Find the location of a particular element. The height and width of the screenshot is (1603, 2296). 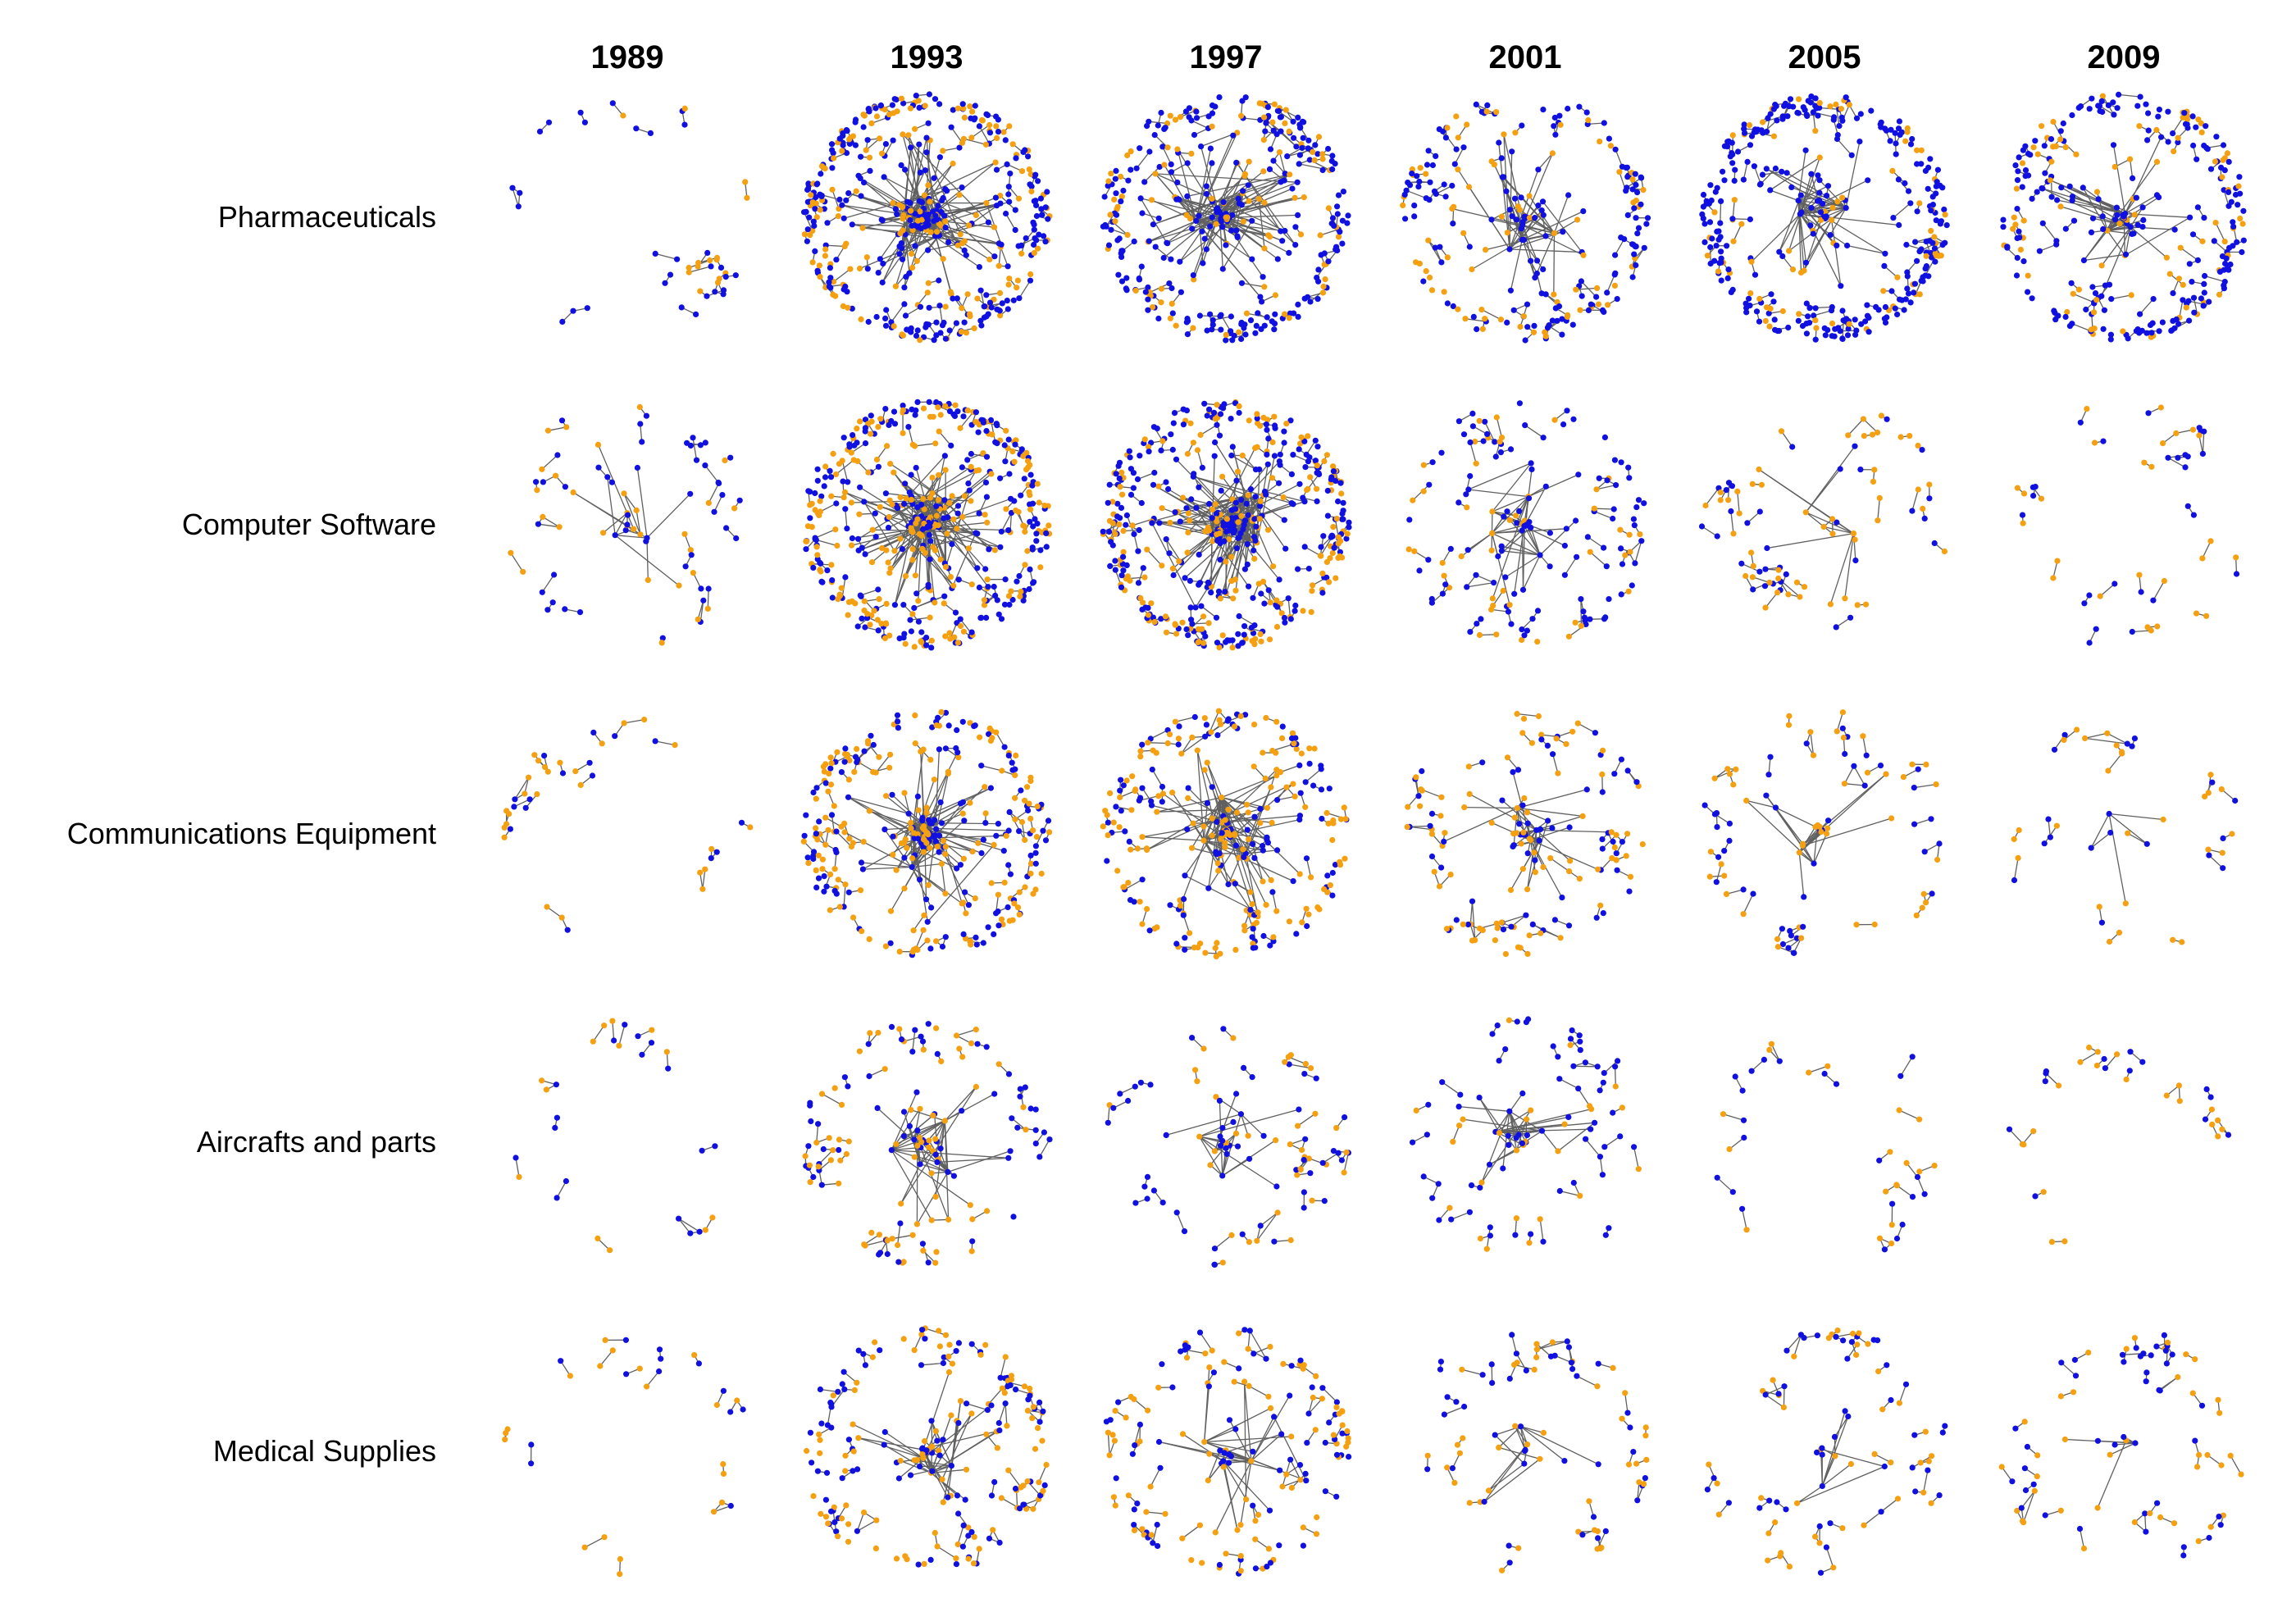

network-panel-r0-c2 is located at coordinates (1225, 219).